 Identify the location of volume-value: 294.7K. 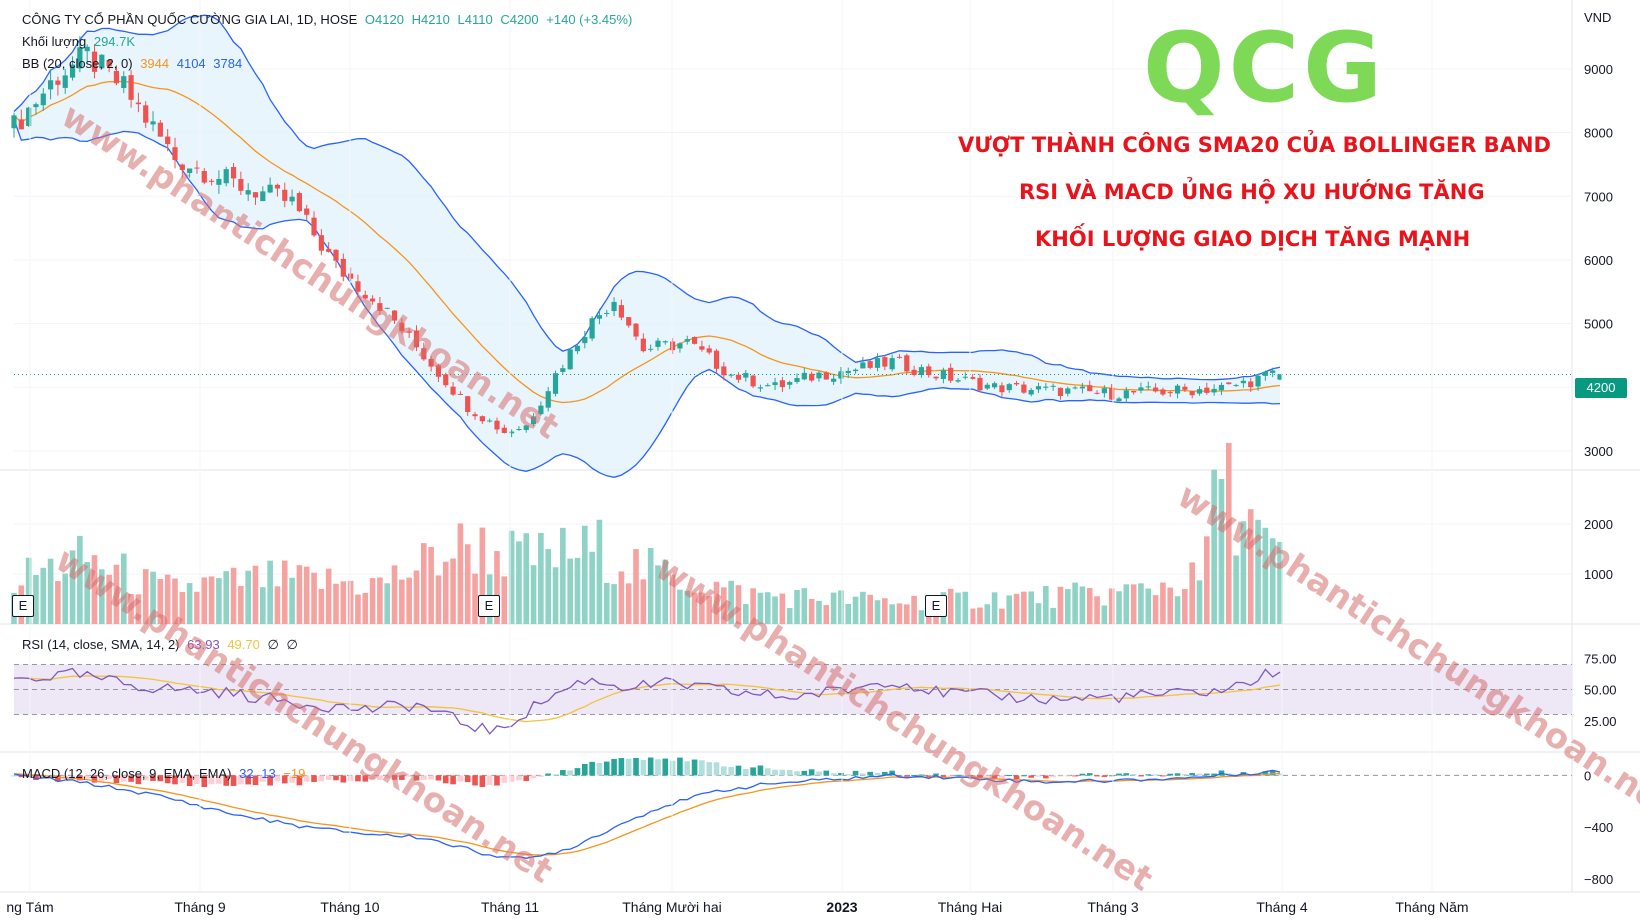
(114, 41).